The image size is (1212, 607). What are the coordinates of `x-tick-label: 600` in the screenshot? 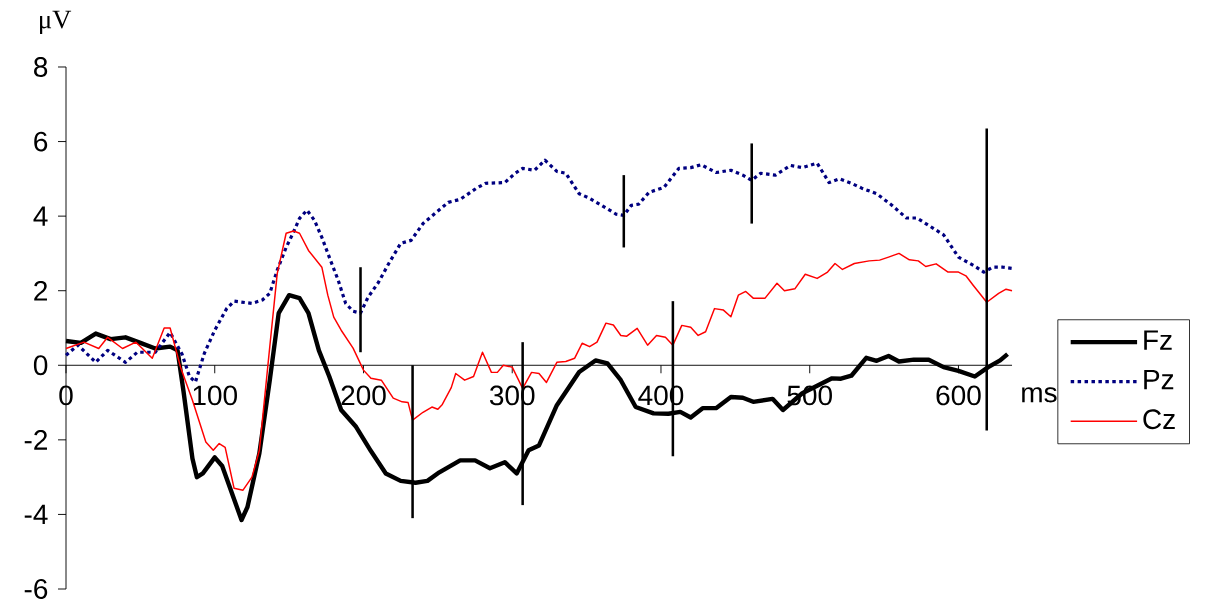 It's located at (958, 395).